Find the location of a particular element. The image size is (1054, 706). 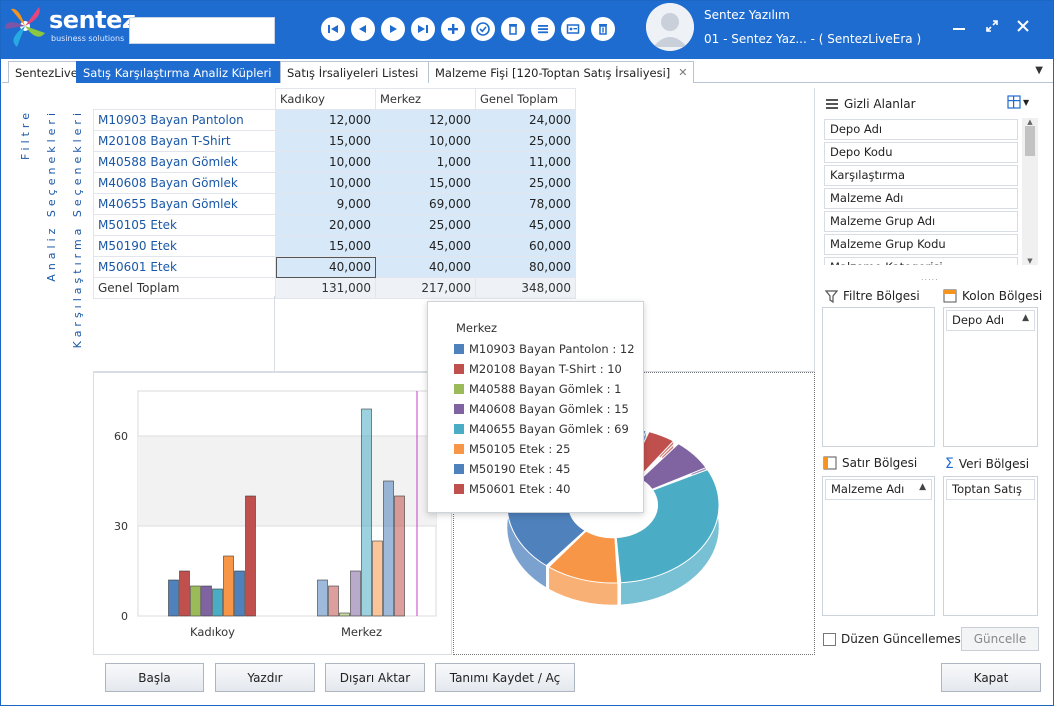

cell: 40,000 is located at coordinates (425, 267).